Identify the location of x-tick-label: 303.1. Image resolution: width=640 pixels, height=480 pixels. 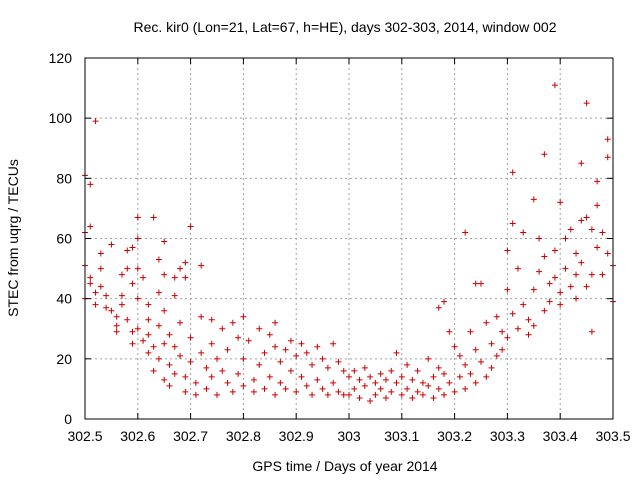
(401, 436).